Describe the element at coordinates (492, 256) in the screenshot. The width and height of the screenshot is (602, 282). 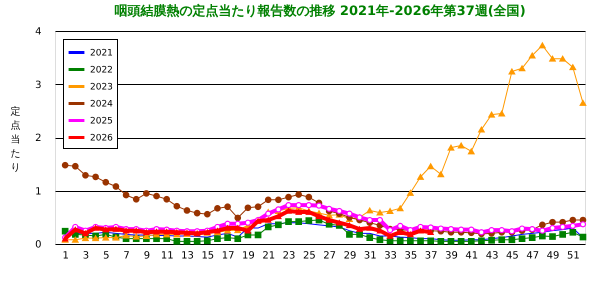
I see `x-tick-label: 43` at that location.